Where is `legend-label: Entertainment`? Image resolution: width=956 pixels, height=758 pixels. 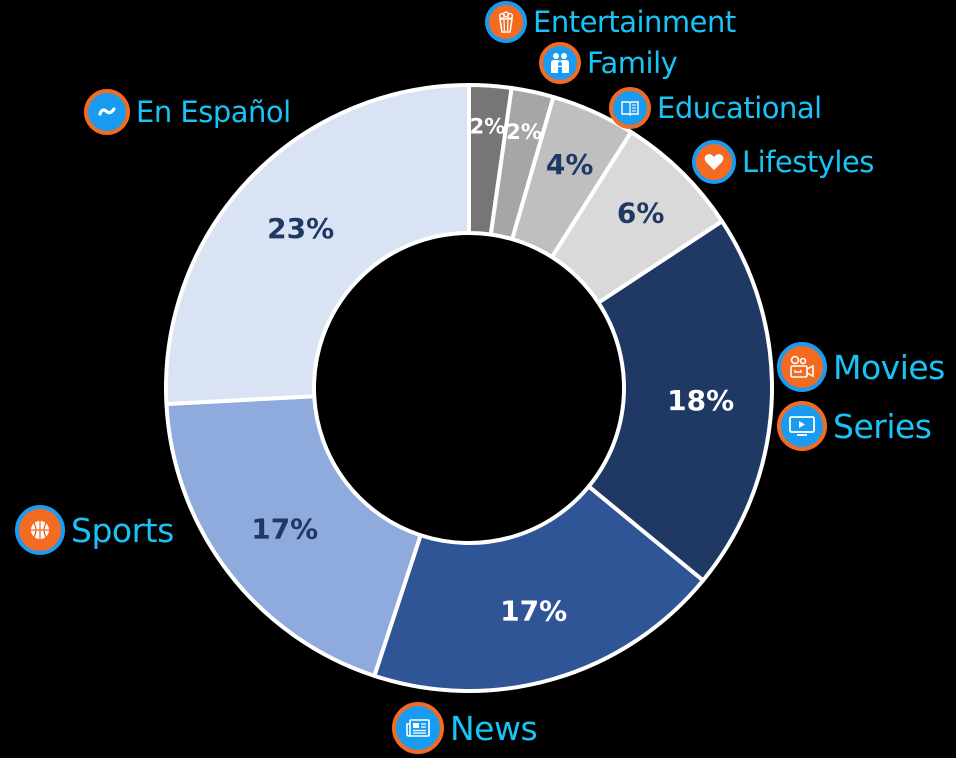
legend-label: Entertainment is located at coordinates (634, 22).